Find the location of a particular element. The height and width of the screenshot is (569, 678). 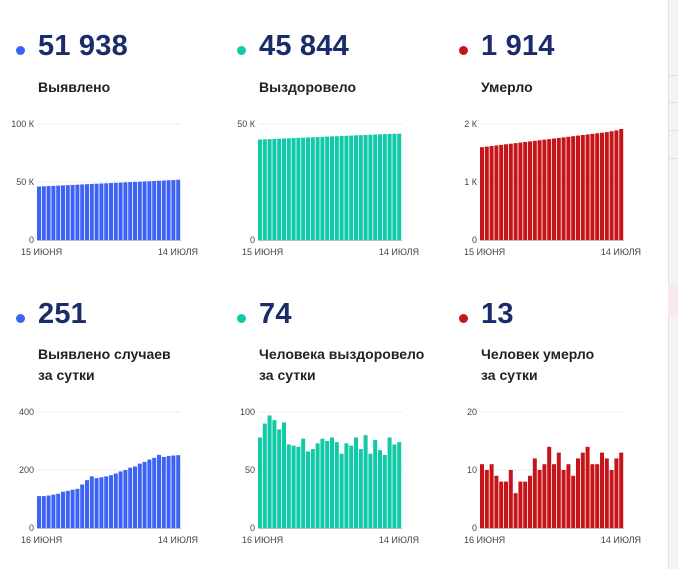

stat-value: 251 is located at coordinates (62, 314).